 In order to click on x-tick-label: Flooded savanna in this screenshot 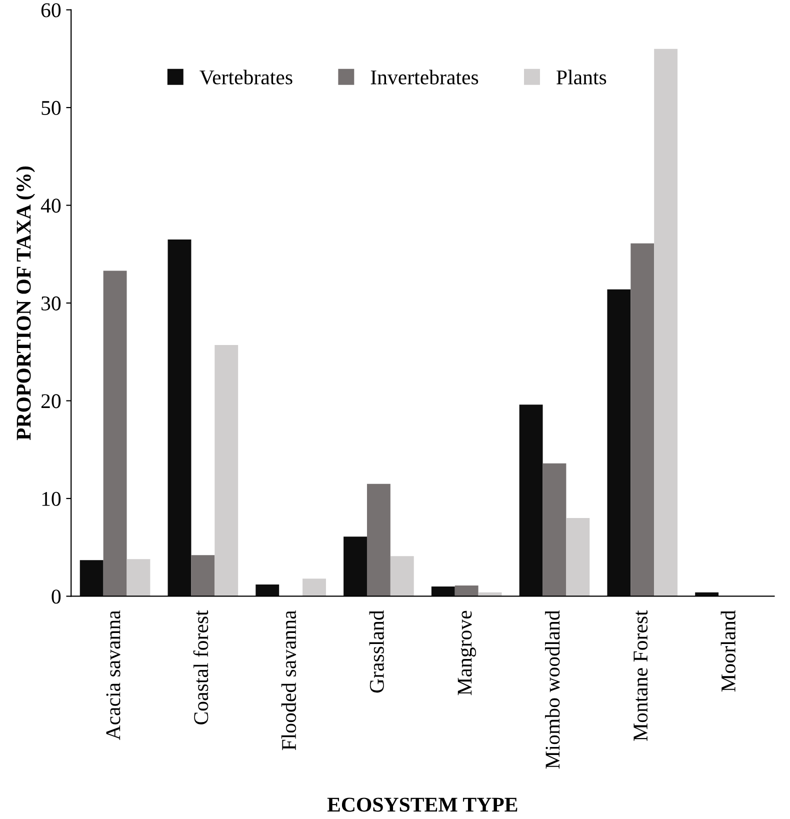, I will do `click(288, 680)`.